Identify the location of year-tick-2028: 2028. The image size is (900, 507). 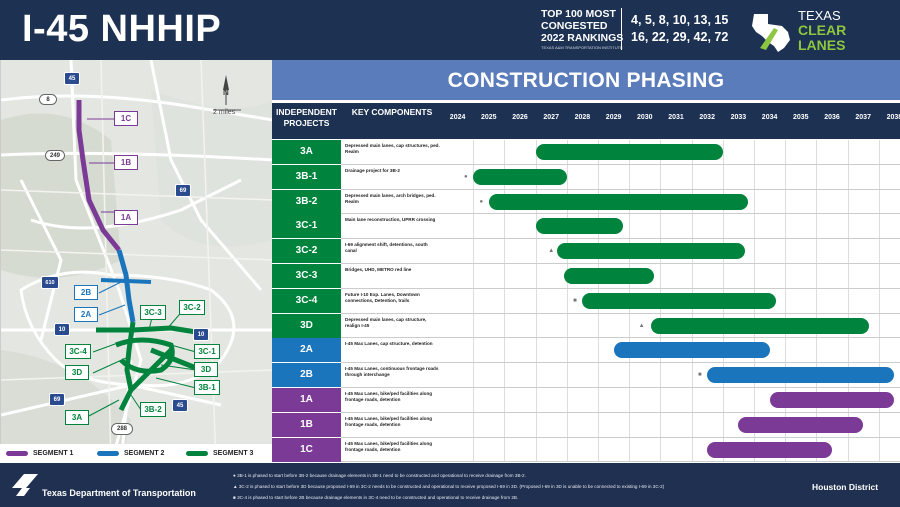
(582, 117).